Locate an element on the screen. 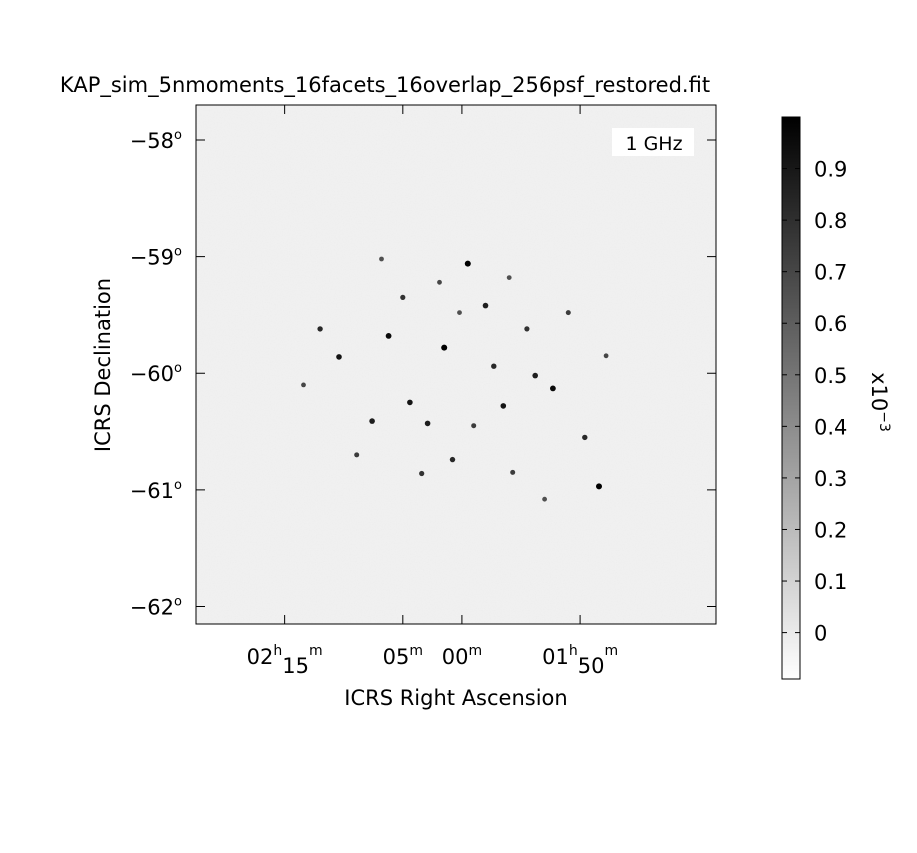  ra-tick-label: 01h50m is located at coordinates (580, 660).